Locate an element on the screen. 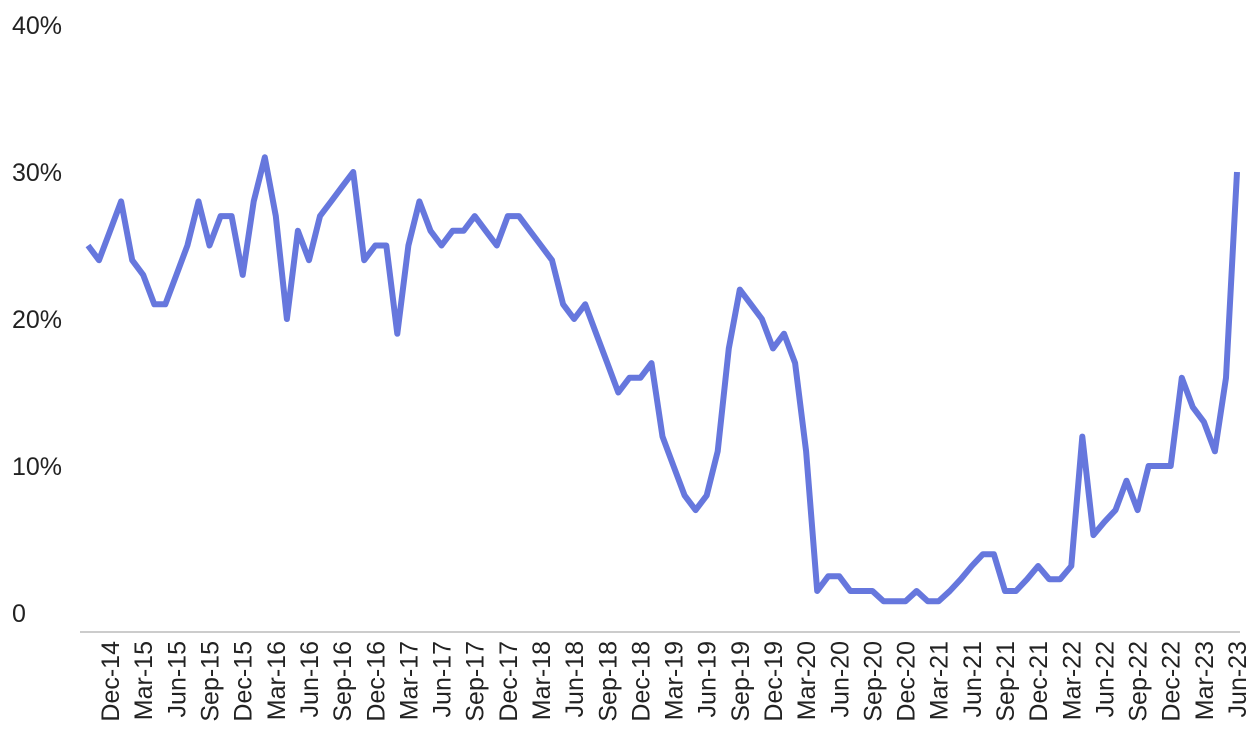  x-tick-label: Mar-20 is located at coordinates (807, 680).